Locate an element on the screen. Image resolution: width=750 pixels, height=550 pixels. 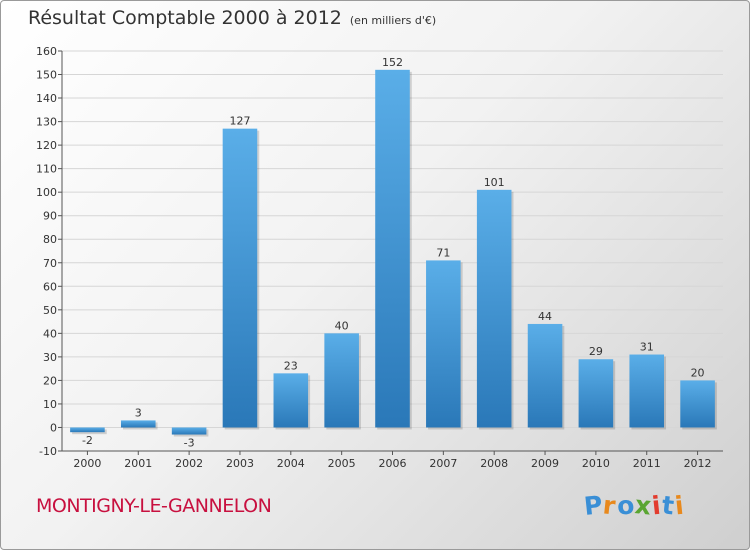
data-label: -3 is located at coordinates (189, 443).